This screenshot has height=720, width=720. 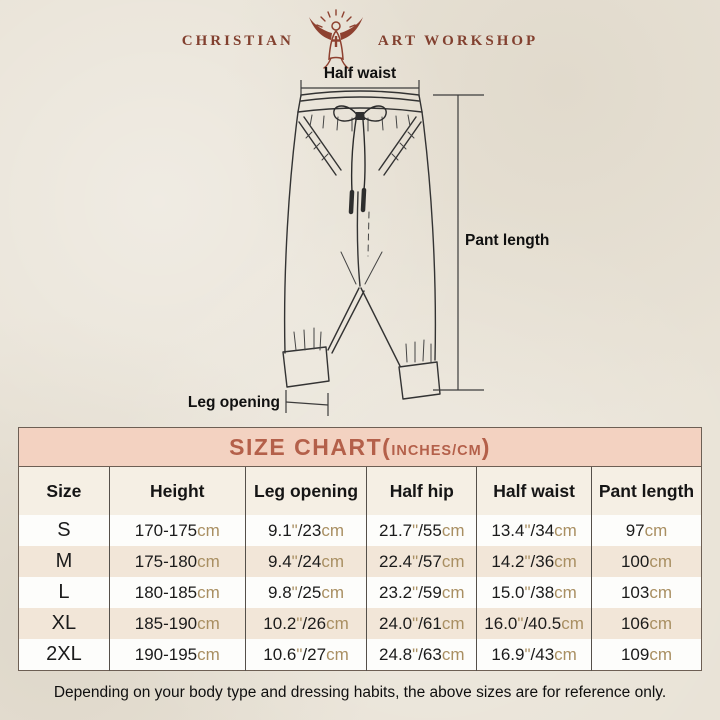 What do you see at coordinates (310, 446) in the screenshot?
I see `title-main: SIZE CHART(` at bounding box center [310, 446].